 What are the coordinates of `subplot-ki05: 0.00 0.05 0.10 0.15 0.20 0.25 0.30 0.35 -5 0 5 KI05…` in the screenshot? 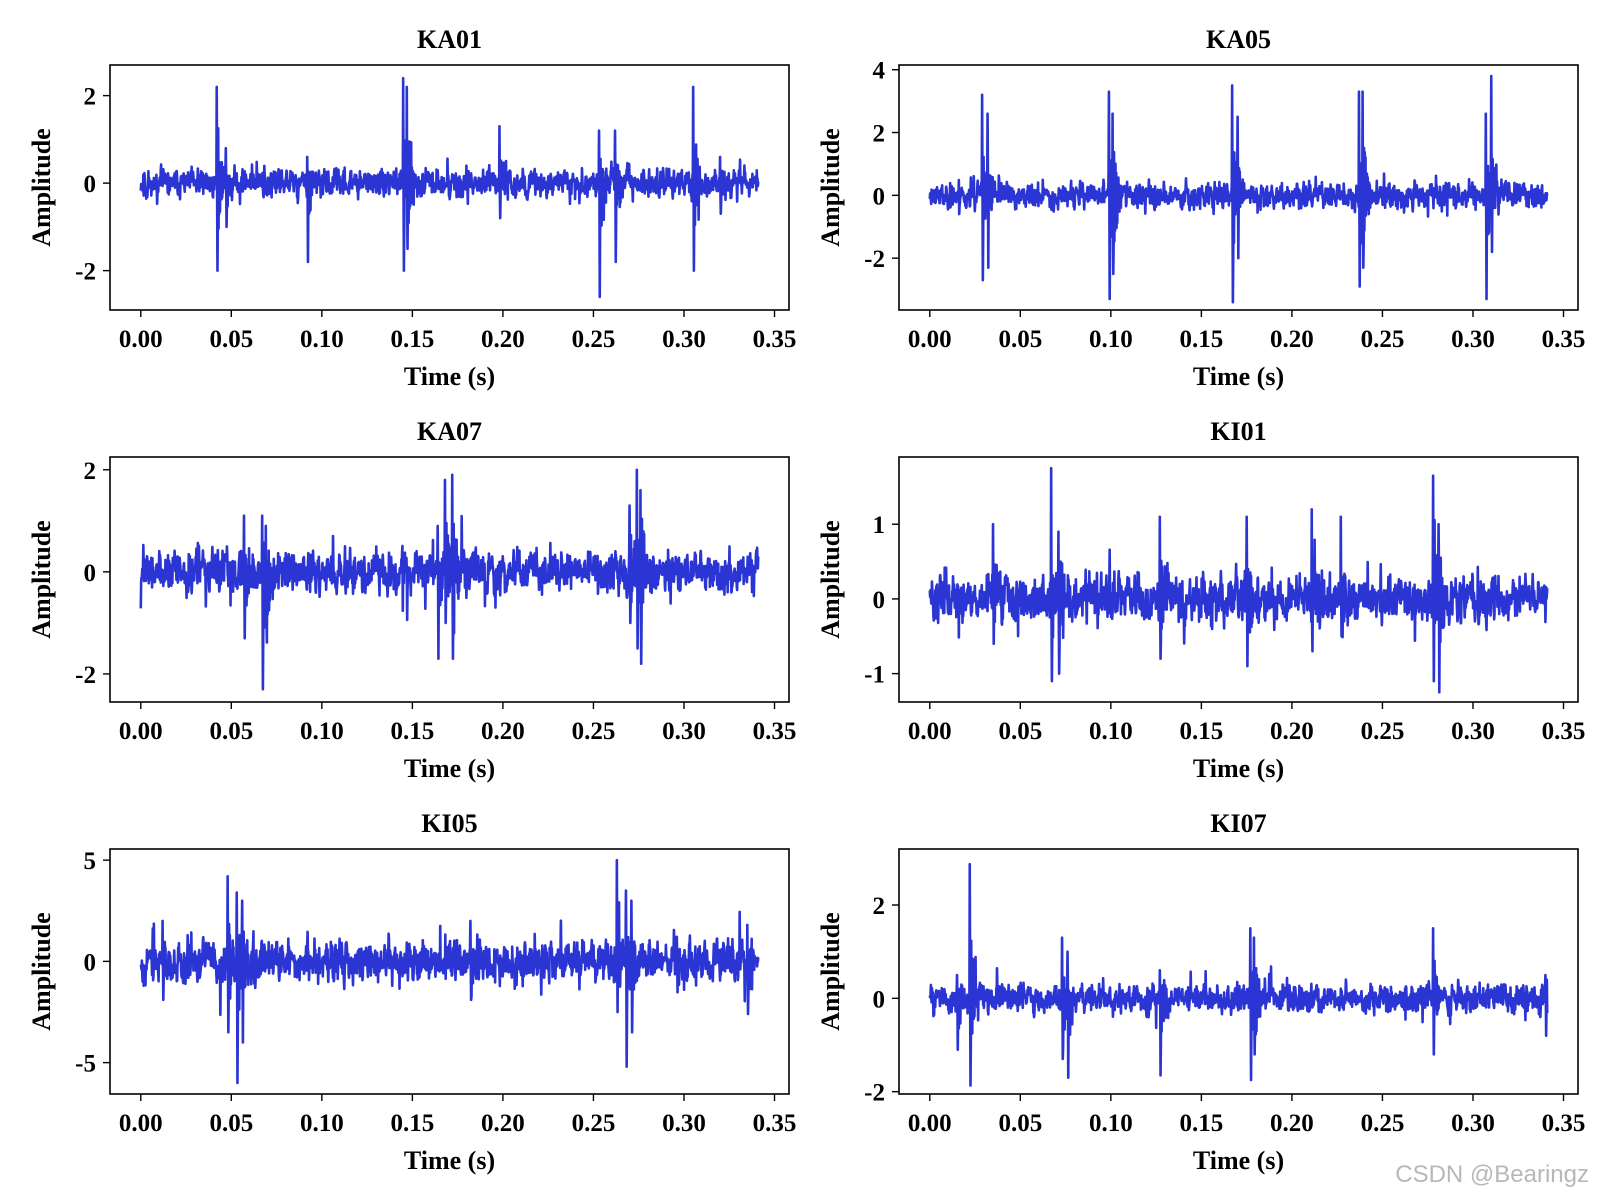 It's located at (411, 992).